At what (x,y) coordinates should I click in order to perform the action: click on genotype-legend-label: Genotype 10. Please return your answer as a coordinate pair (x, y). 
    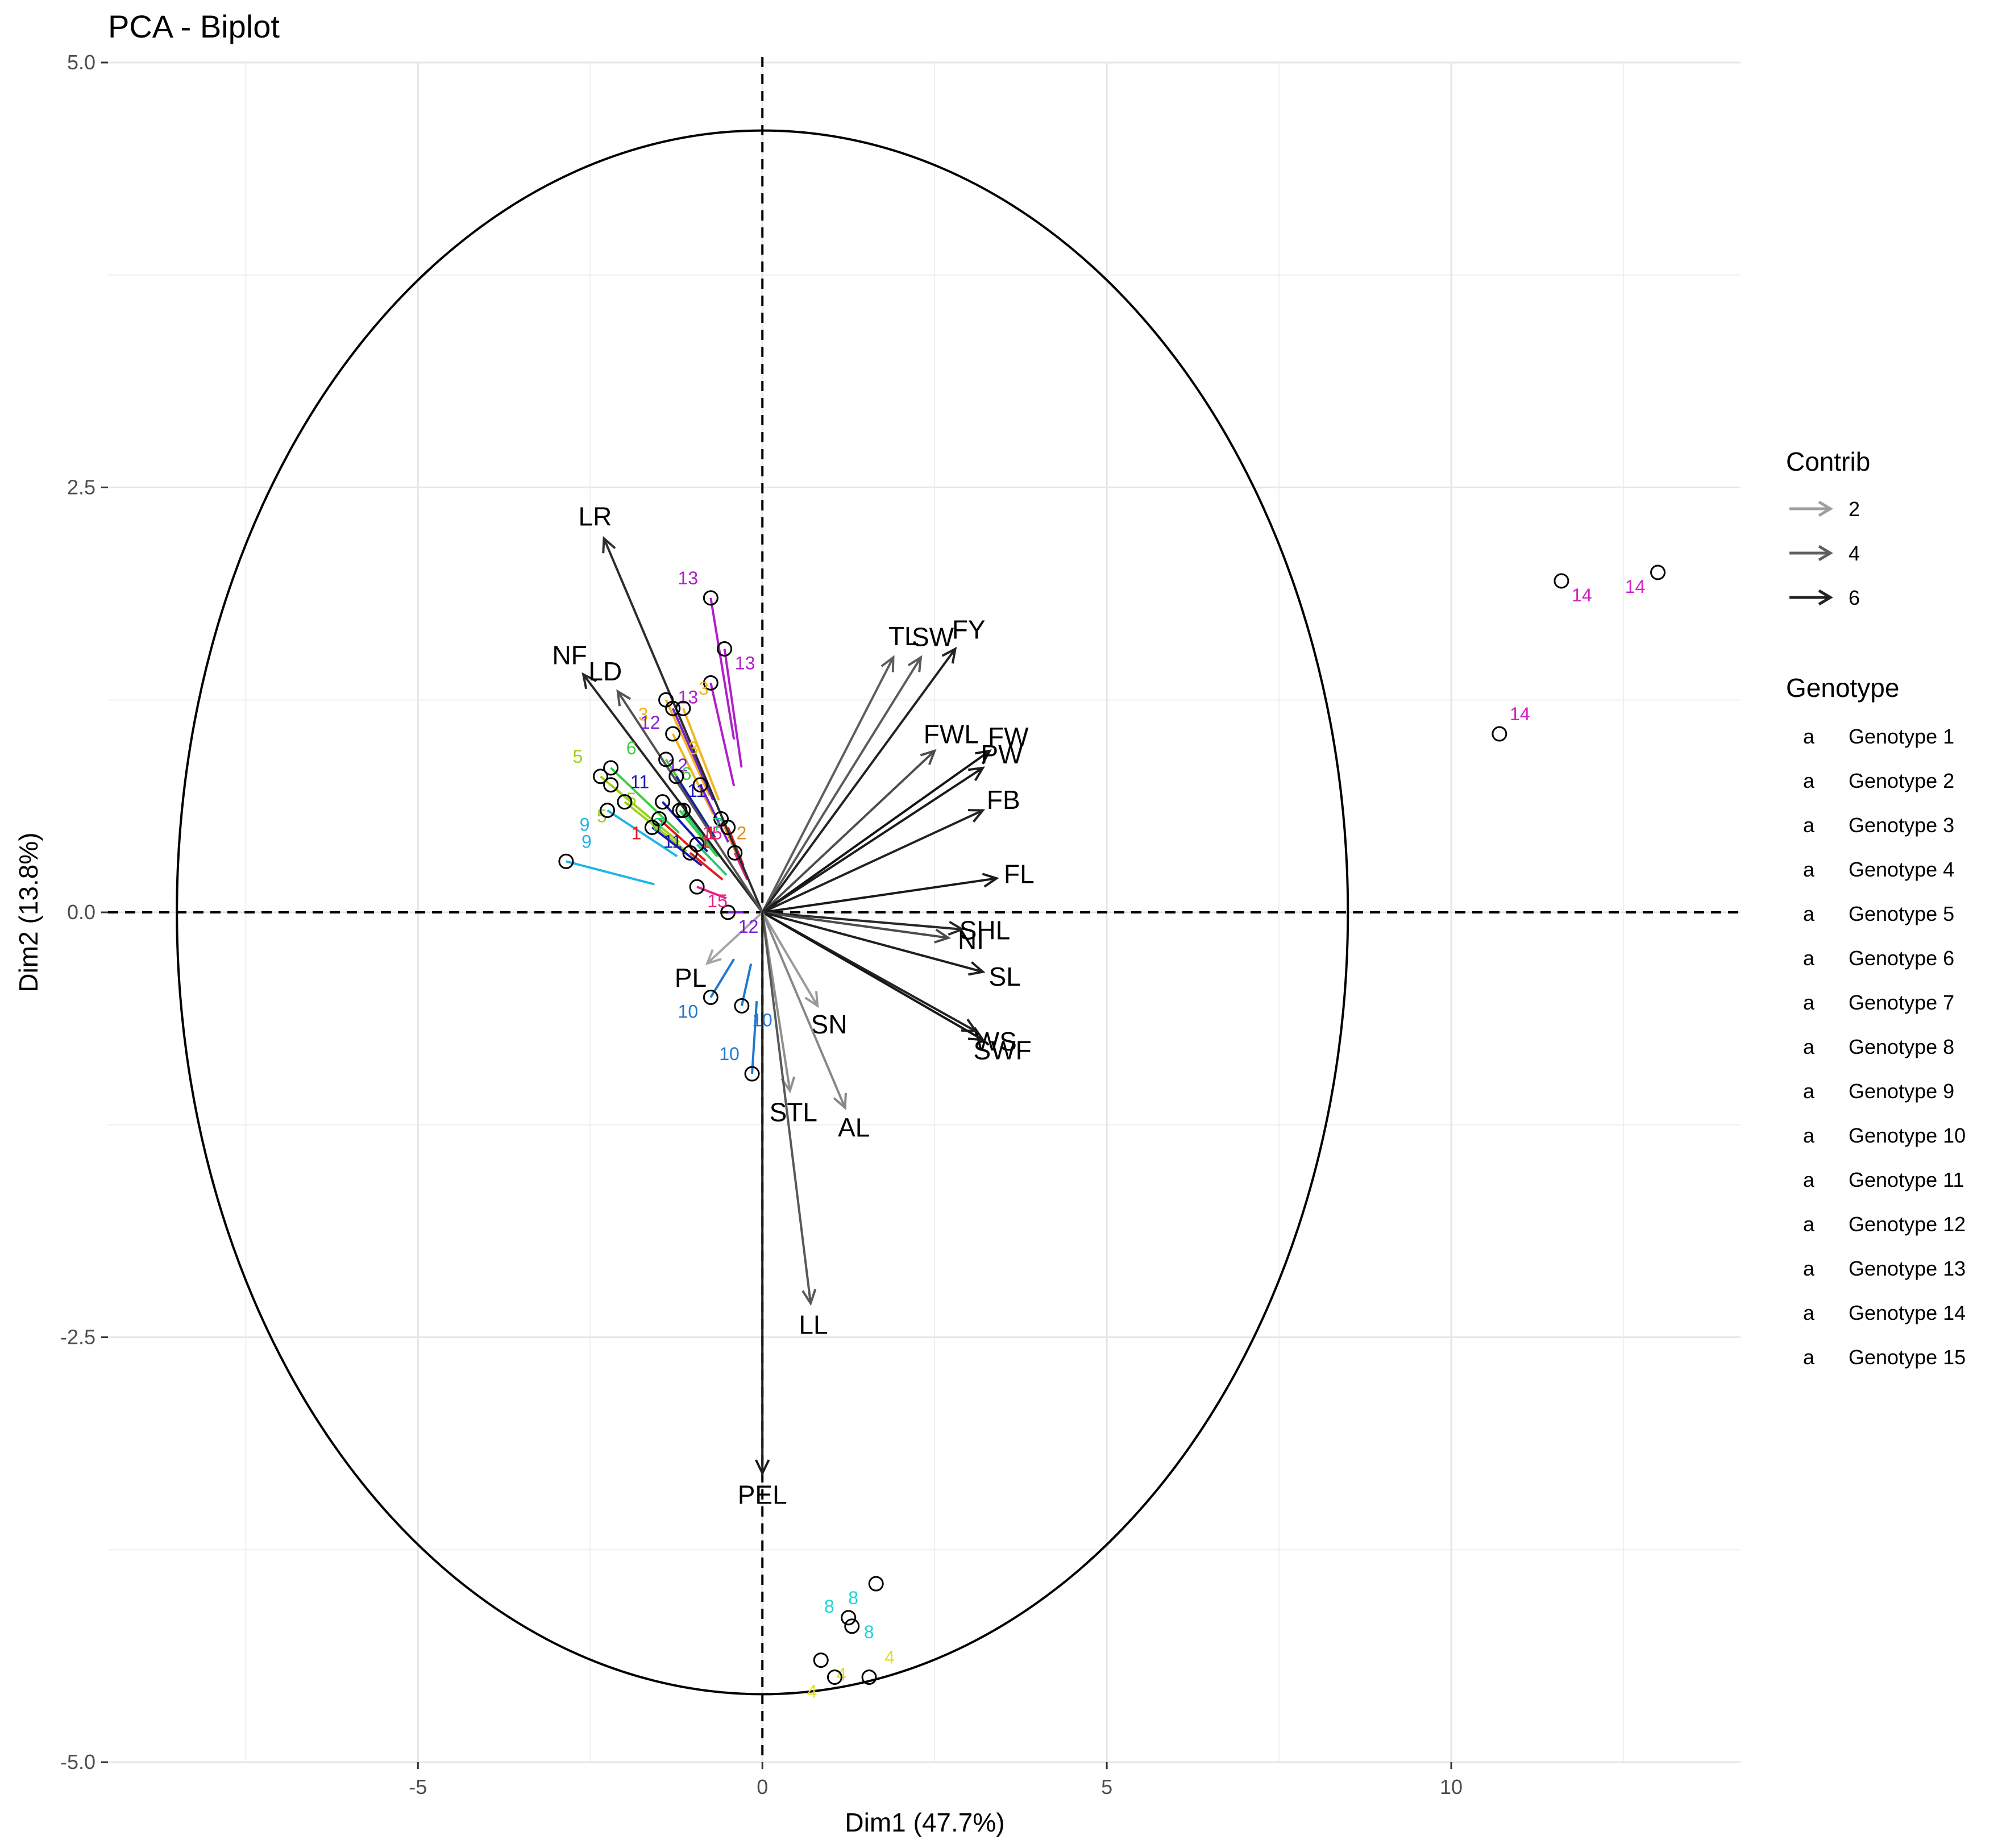
    Looking at the image, I should click on (1907, 1135).